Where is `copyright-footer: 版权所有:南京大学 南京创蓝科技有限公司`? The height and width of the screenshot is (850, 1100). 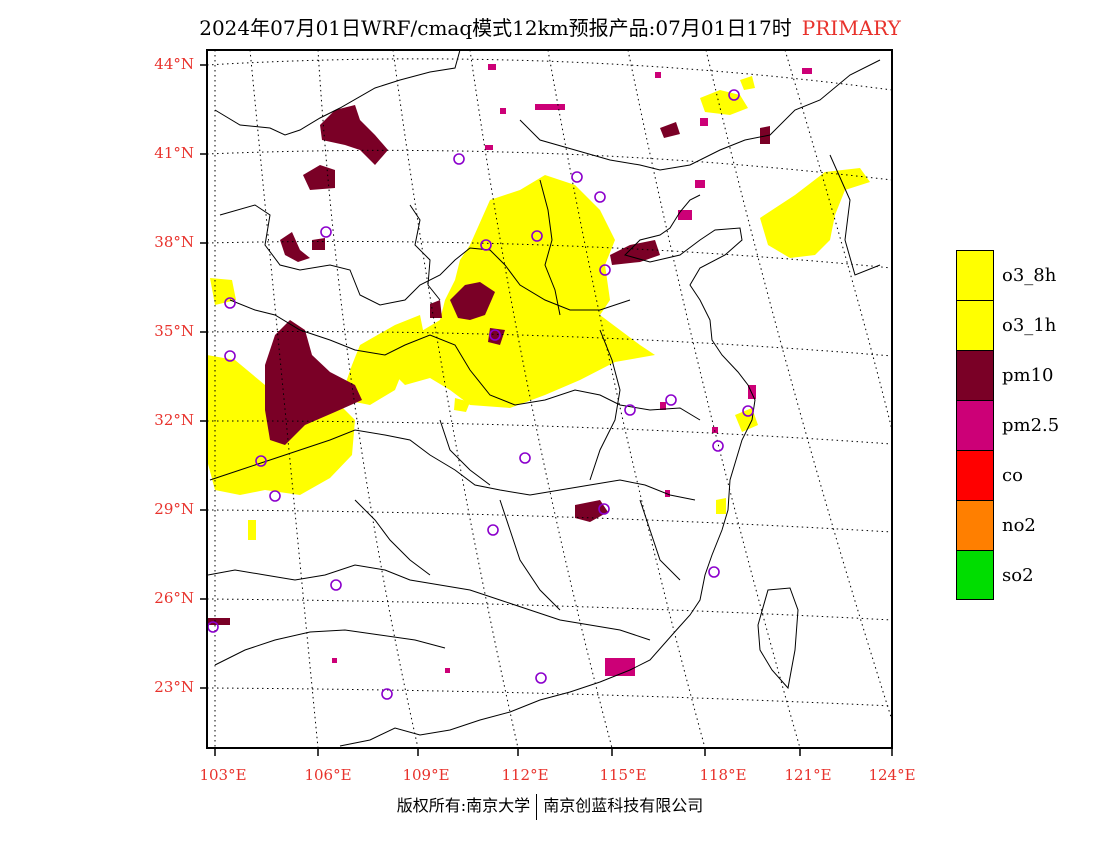
copyright-footer: 版权所有:南京大学 南京创蓝科技有限公司 is located at coordinates (550, 806).